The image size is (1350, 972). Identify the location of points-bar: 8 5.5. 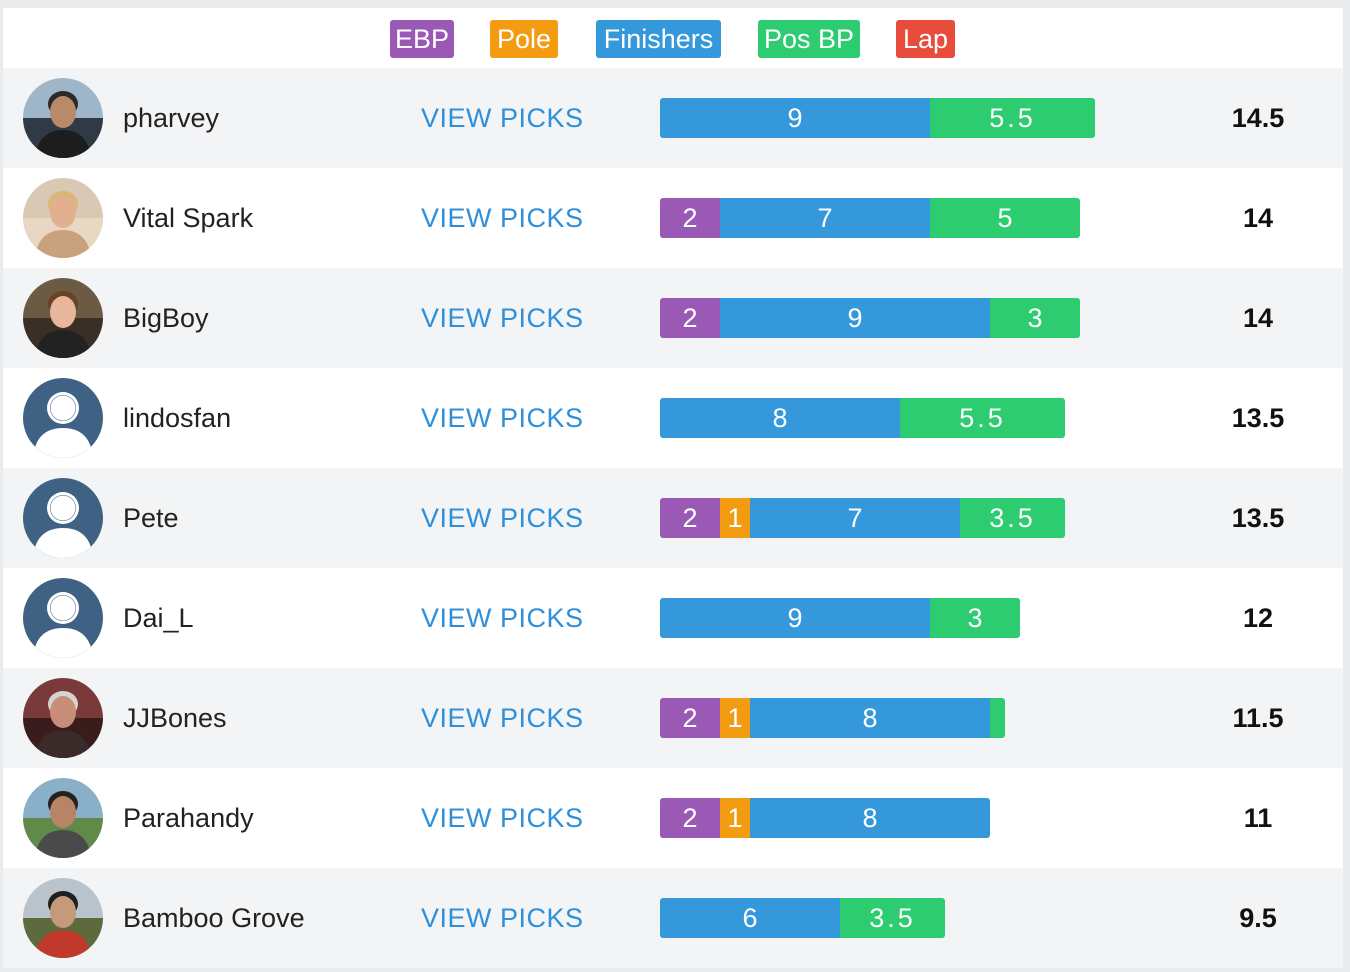
(862, 418).